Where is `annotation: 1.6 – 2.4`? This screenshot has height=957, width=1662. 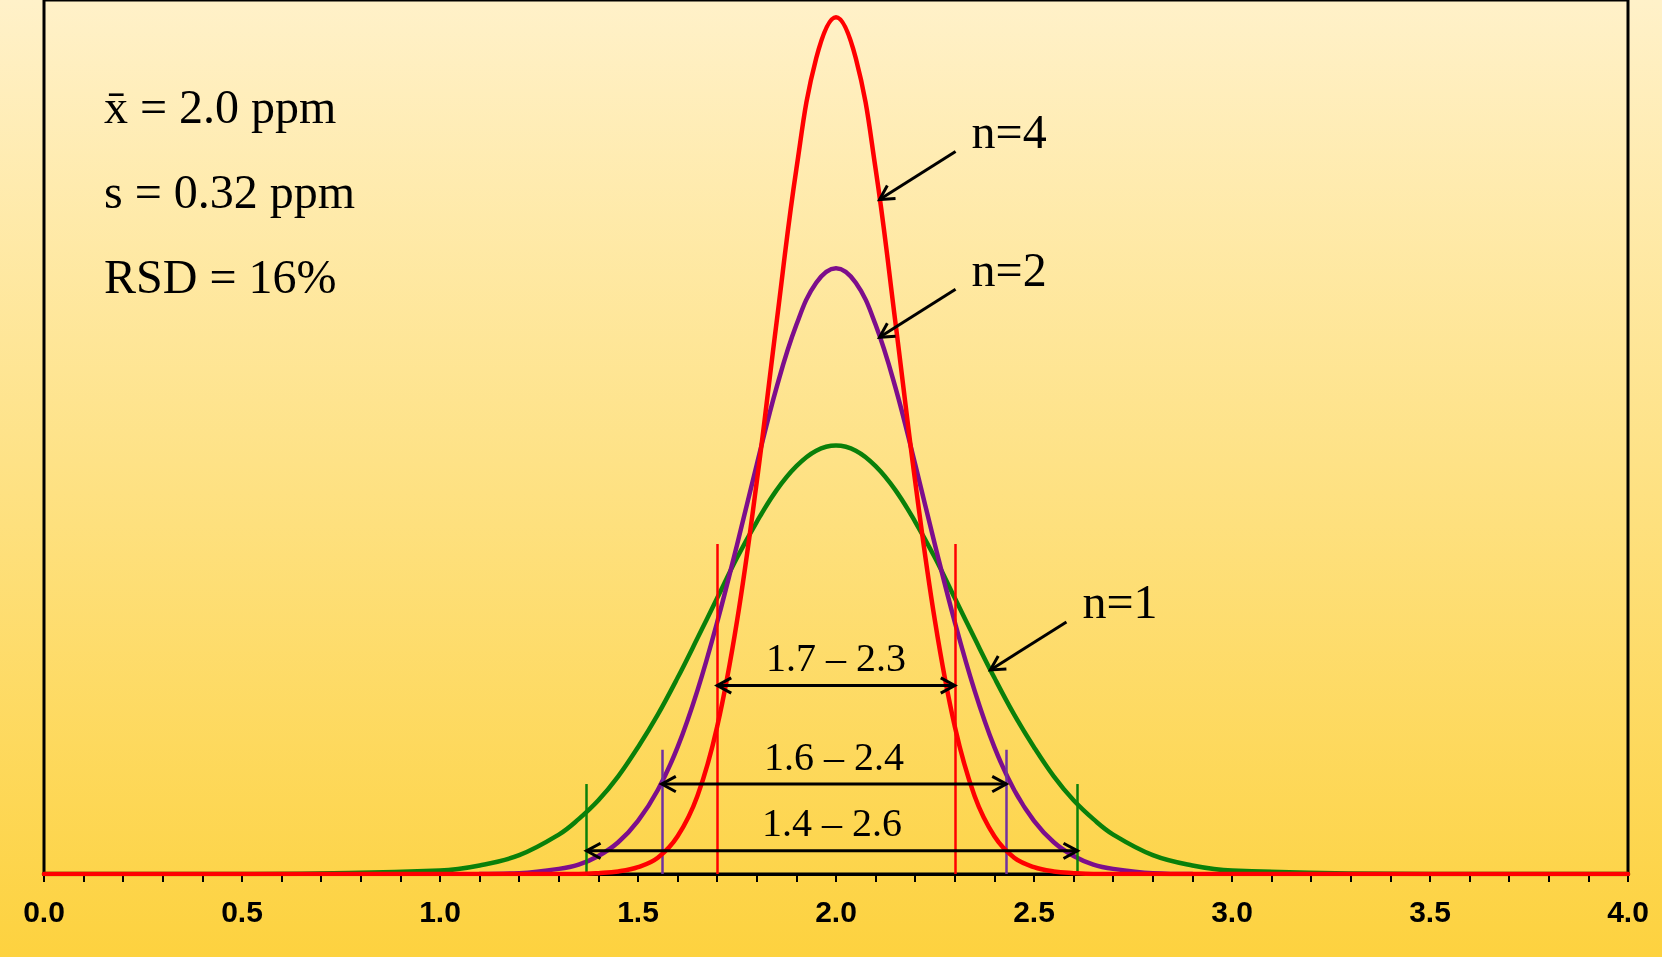 annotation: 1.6 – 2.4 is located at coordinates (834, 756).